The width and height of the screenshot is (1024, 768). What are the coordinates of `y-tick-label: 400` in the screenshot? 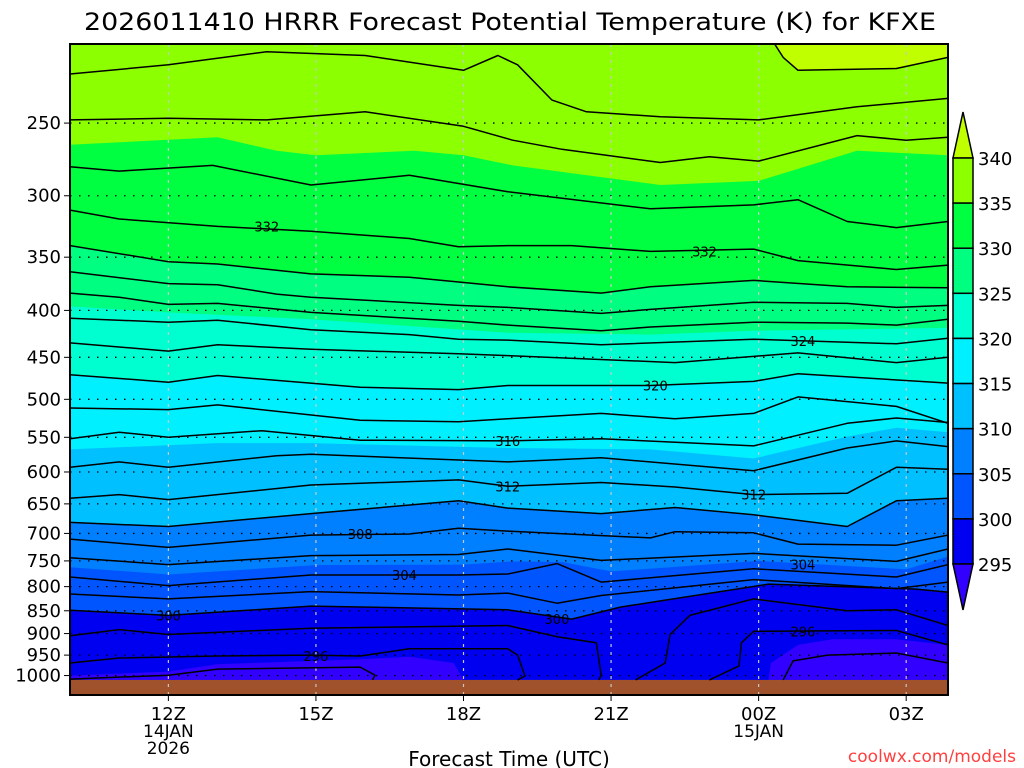 It's located at (44, 310).